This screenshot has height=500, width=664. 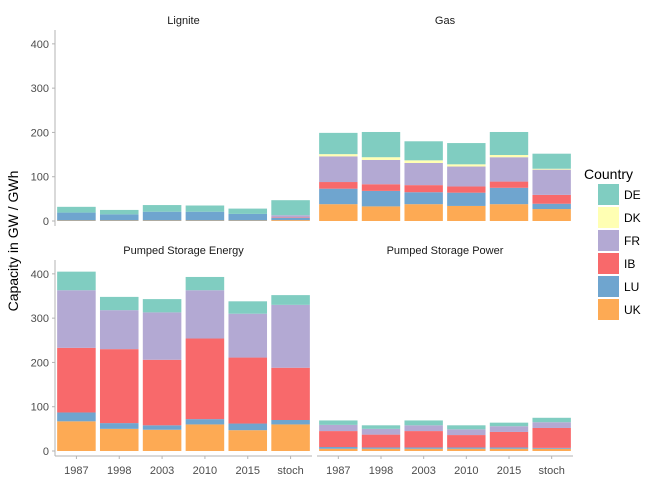 I want to click on bar-segment-pumped-storage-energy-2003-de, so click(x=162, y=306).